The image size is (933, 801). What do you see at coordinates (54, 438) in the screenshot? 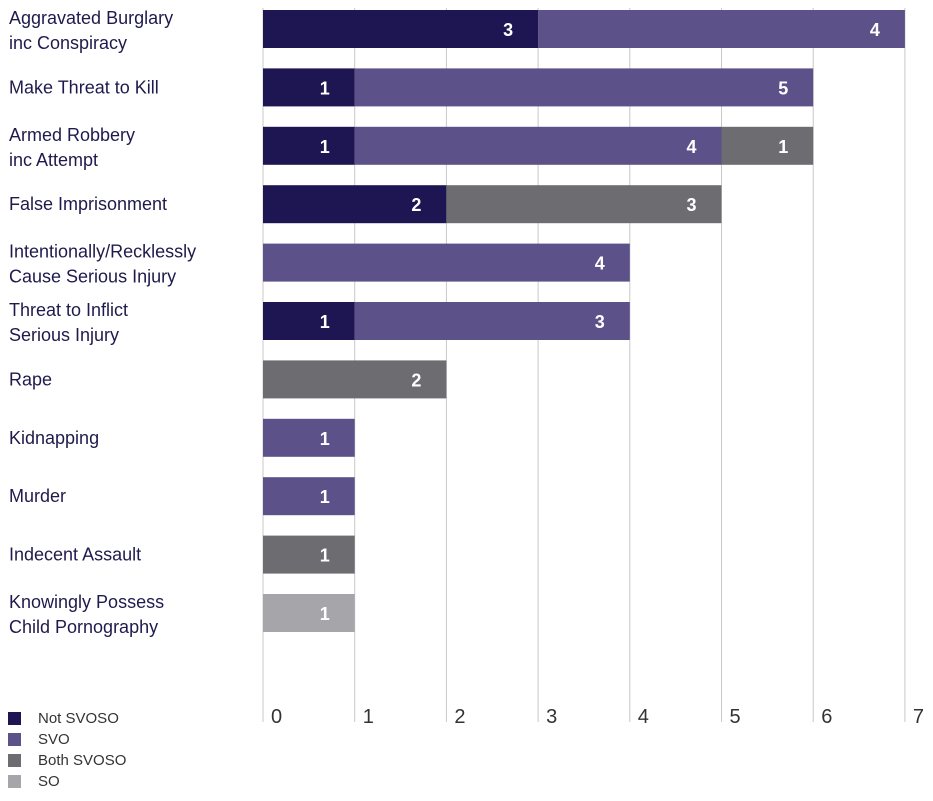
I see `category-label: Kidnapping` at bounding box center [54, 438].